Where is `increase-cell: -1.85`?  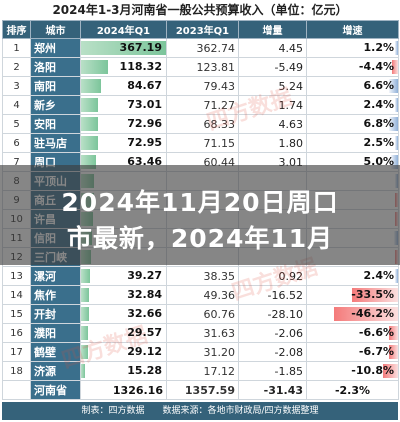
increase-cell: -1.85 is located at coordinates (272, 371).